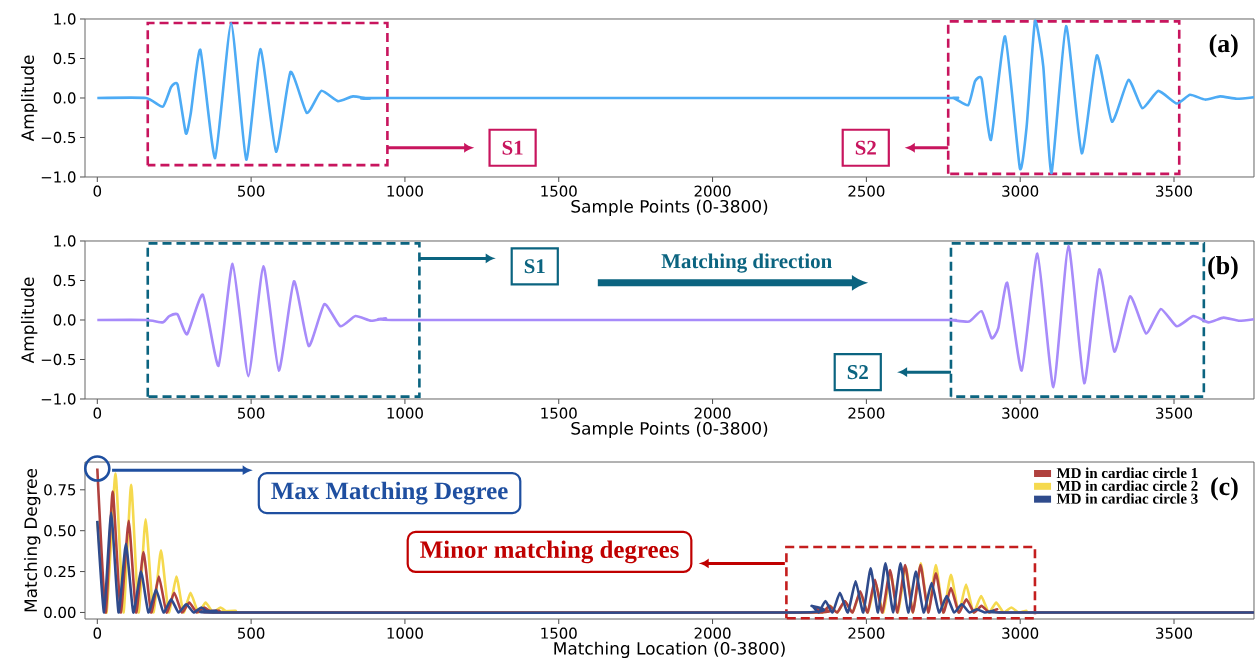 The width and height of the screenshot is (1256, 672). Describe the element at coordinates (1223, 268) in the screenshot. I see `annotation: (b)` at that location.